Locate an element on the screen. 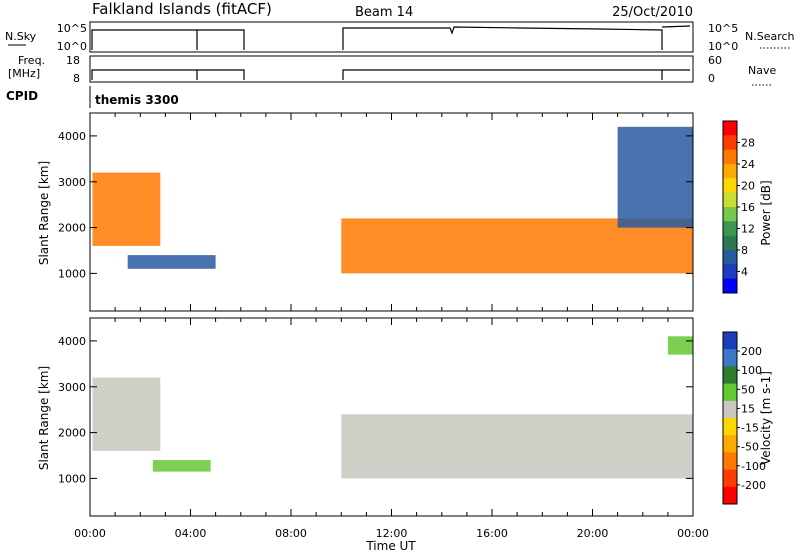  freq-strip: Freq. [MHz] 18 8 60 0 Nave is located at coordinates (392, 70).